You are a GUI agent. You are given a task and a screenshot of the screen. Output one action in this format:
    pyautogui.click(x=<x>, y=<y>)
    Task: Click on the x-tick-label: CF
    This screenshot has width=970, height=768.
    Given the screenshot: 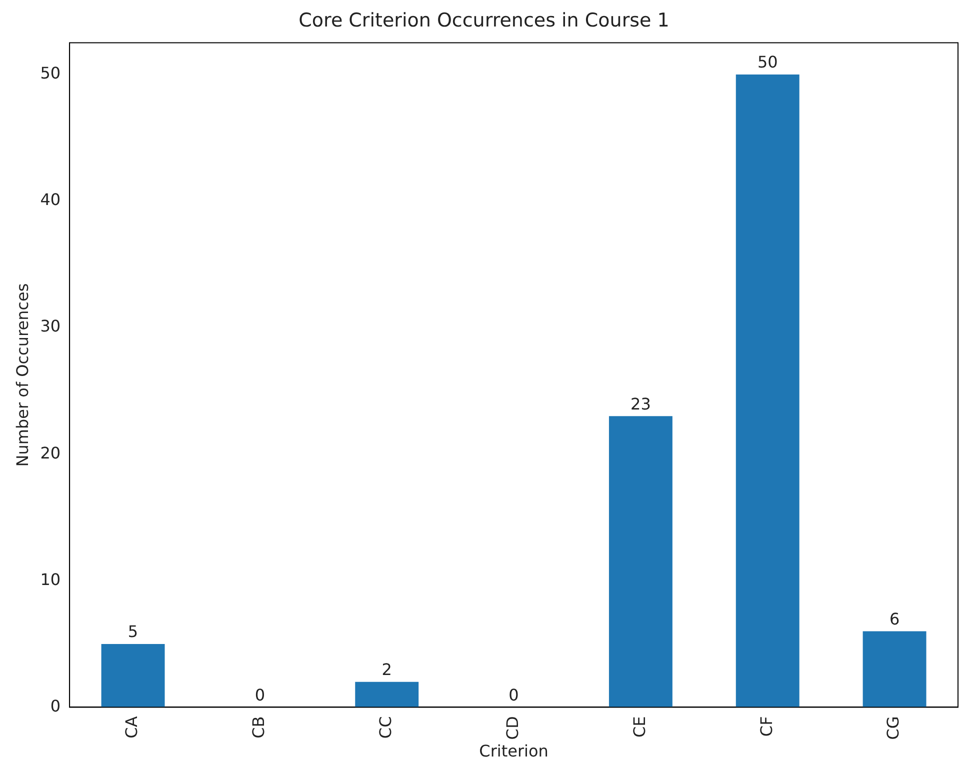 What is the action you would take?
    pyautogui.click(x=766, y=726)
    